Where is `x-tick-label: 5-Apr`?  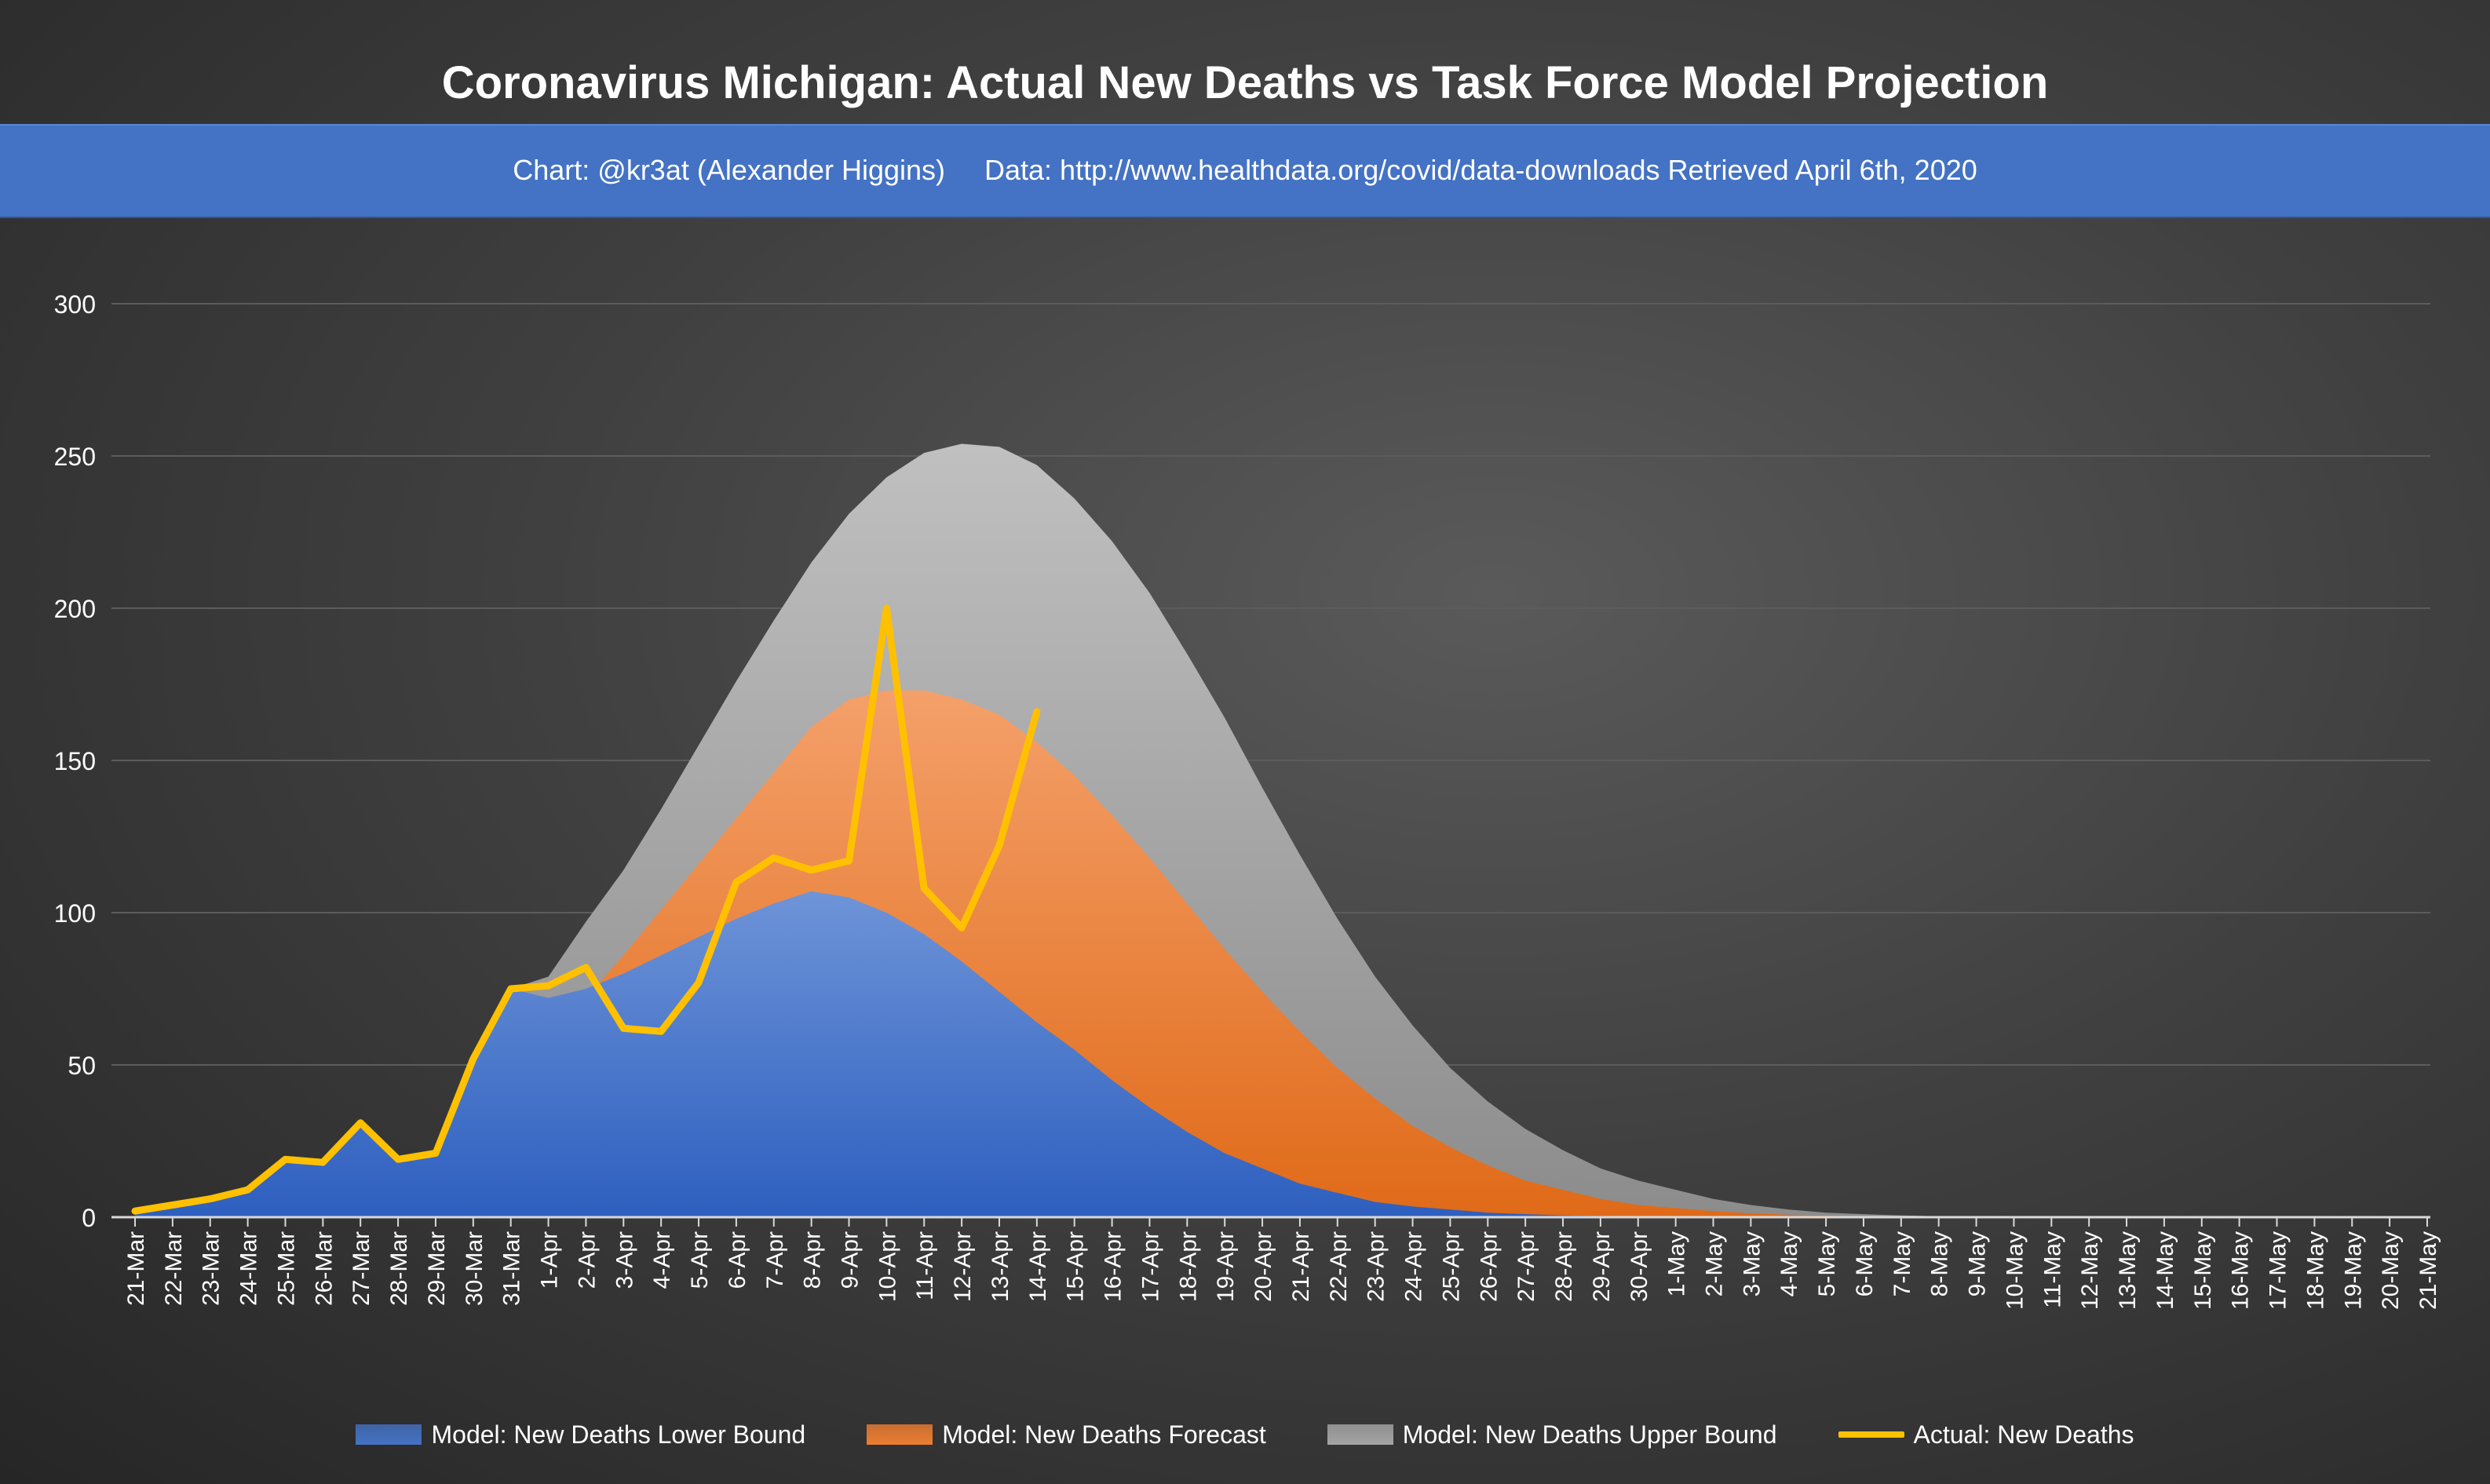
x-tick-label: 5-Apr is located at coordinates (700, 1260).